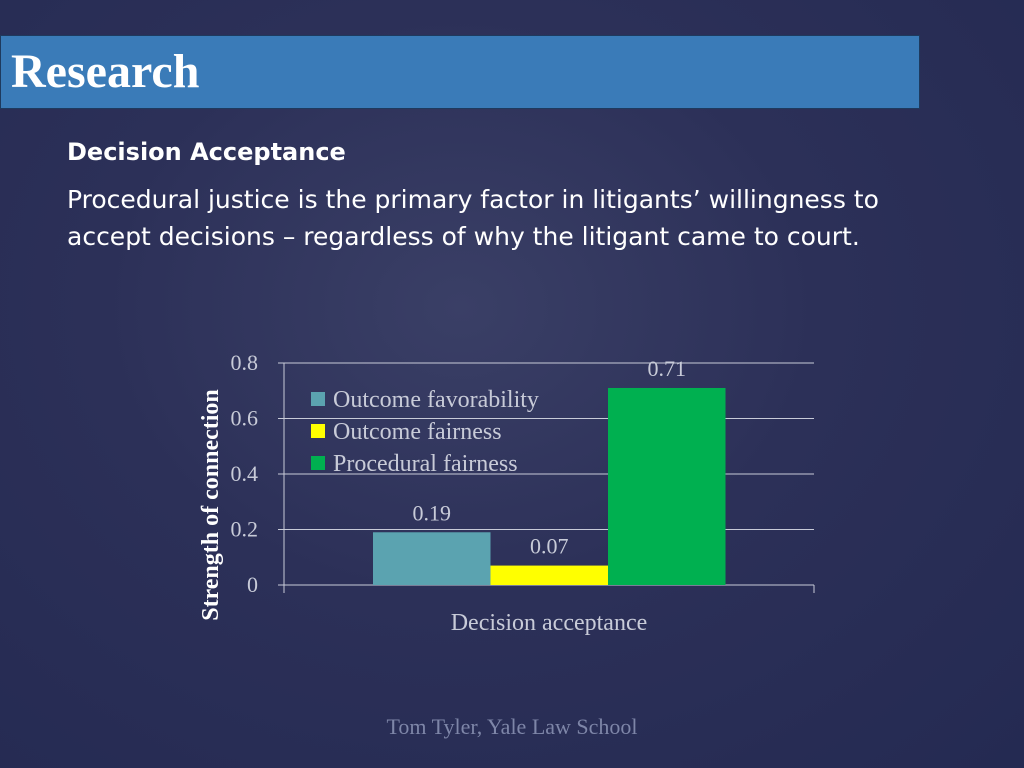 The width and height of the screenshot is (1024, 768). What do you see at coordinates (432, 512) in the screenshot?
I see `data-label: 0.19` at bounding box center [432, 512].